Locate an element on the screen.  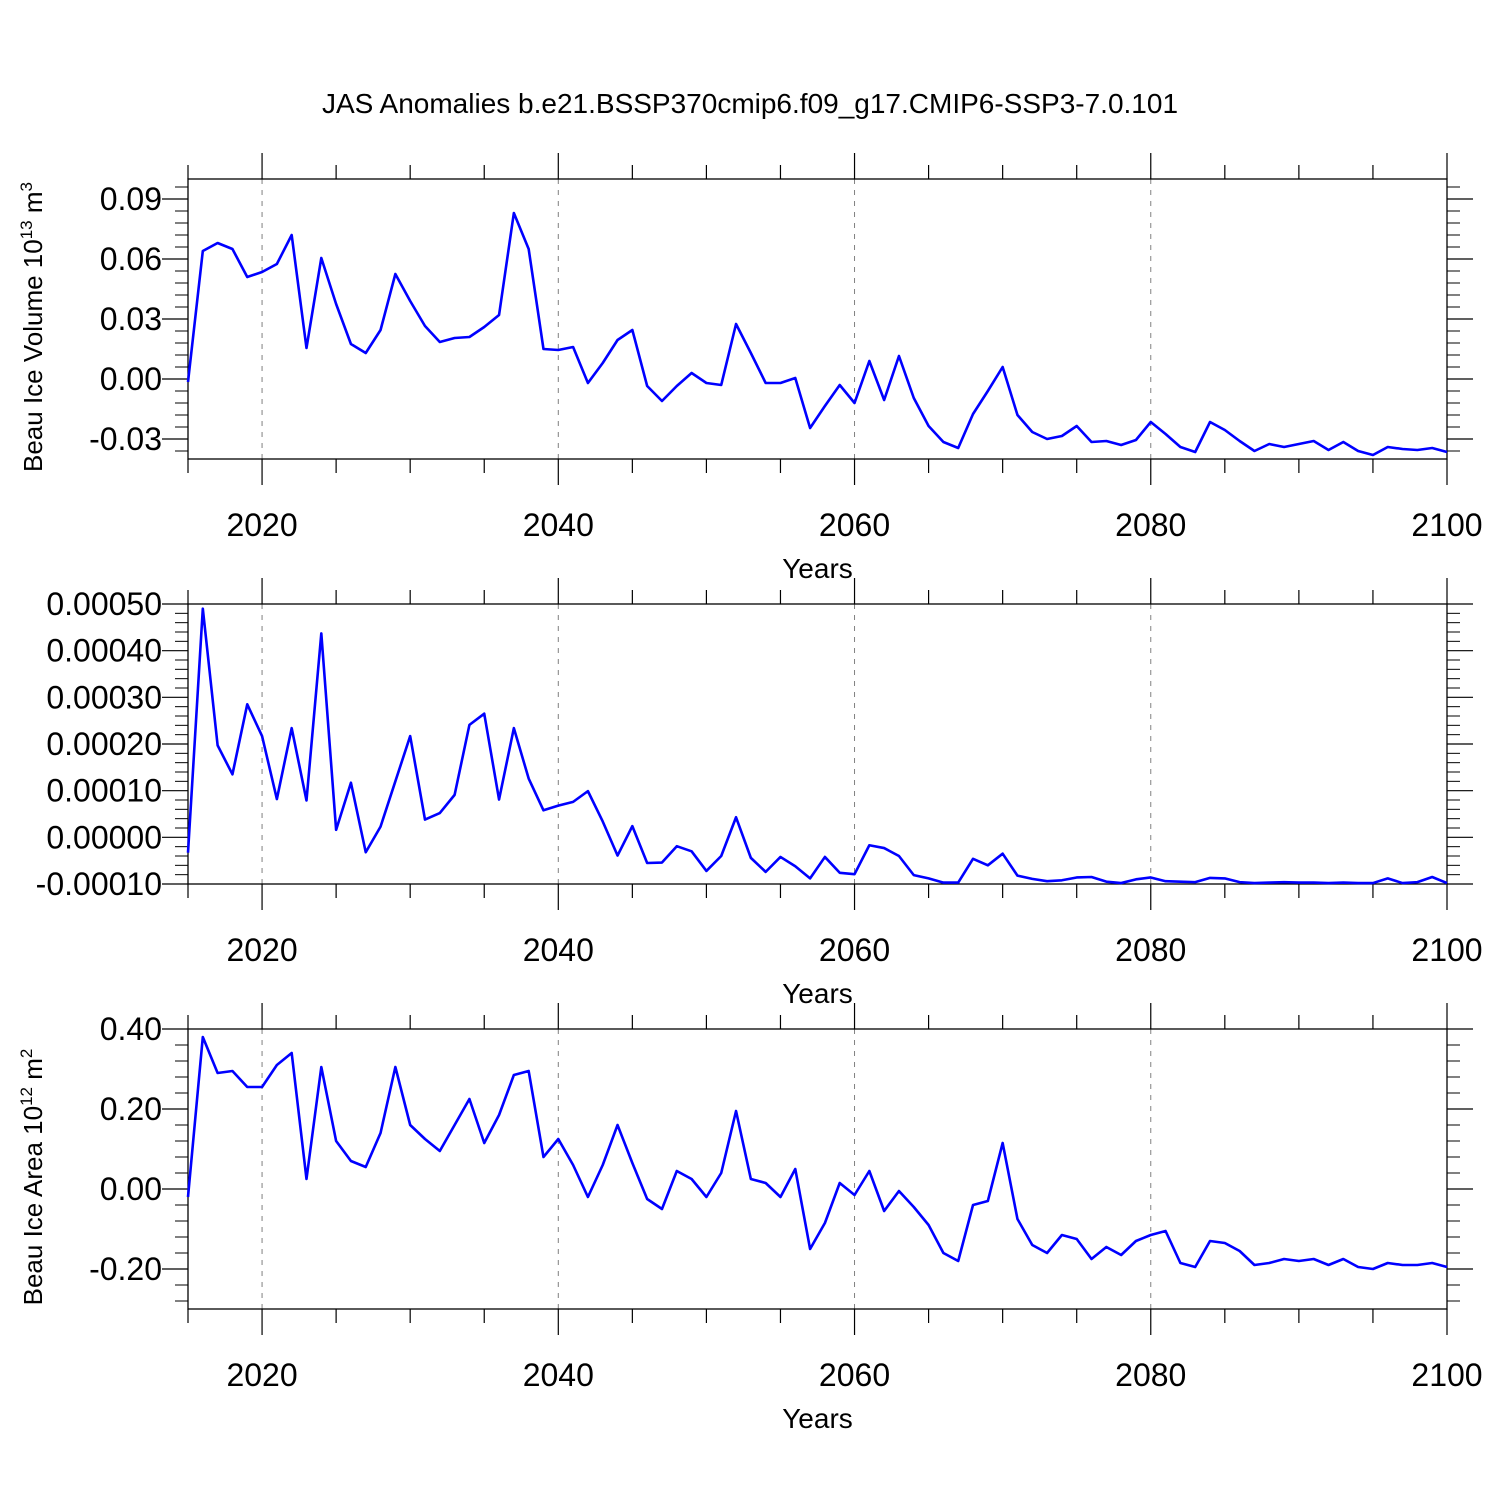
y-tick-label: 0.00040 is located at coordinates (104, 651).